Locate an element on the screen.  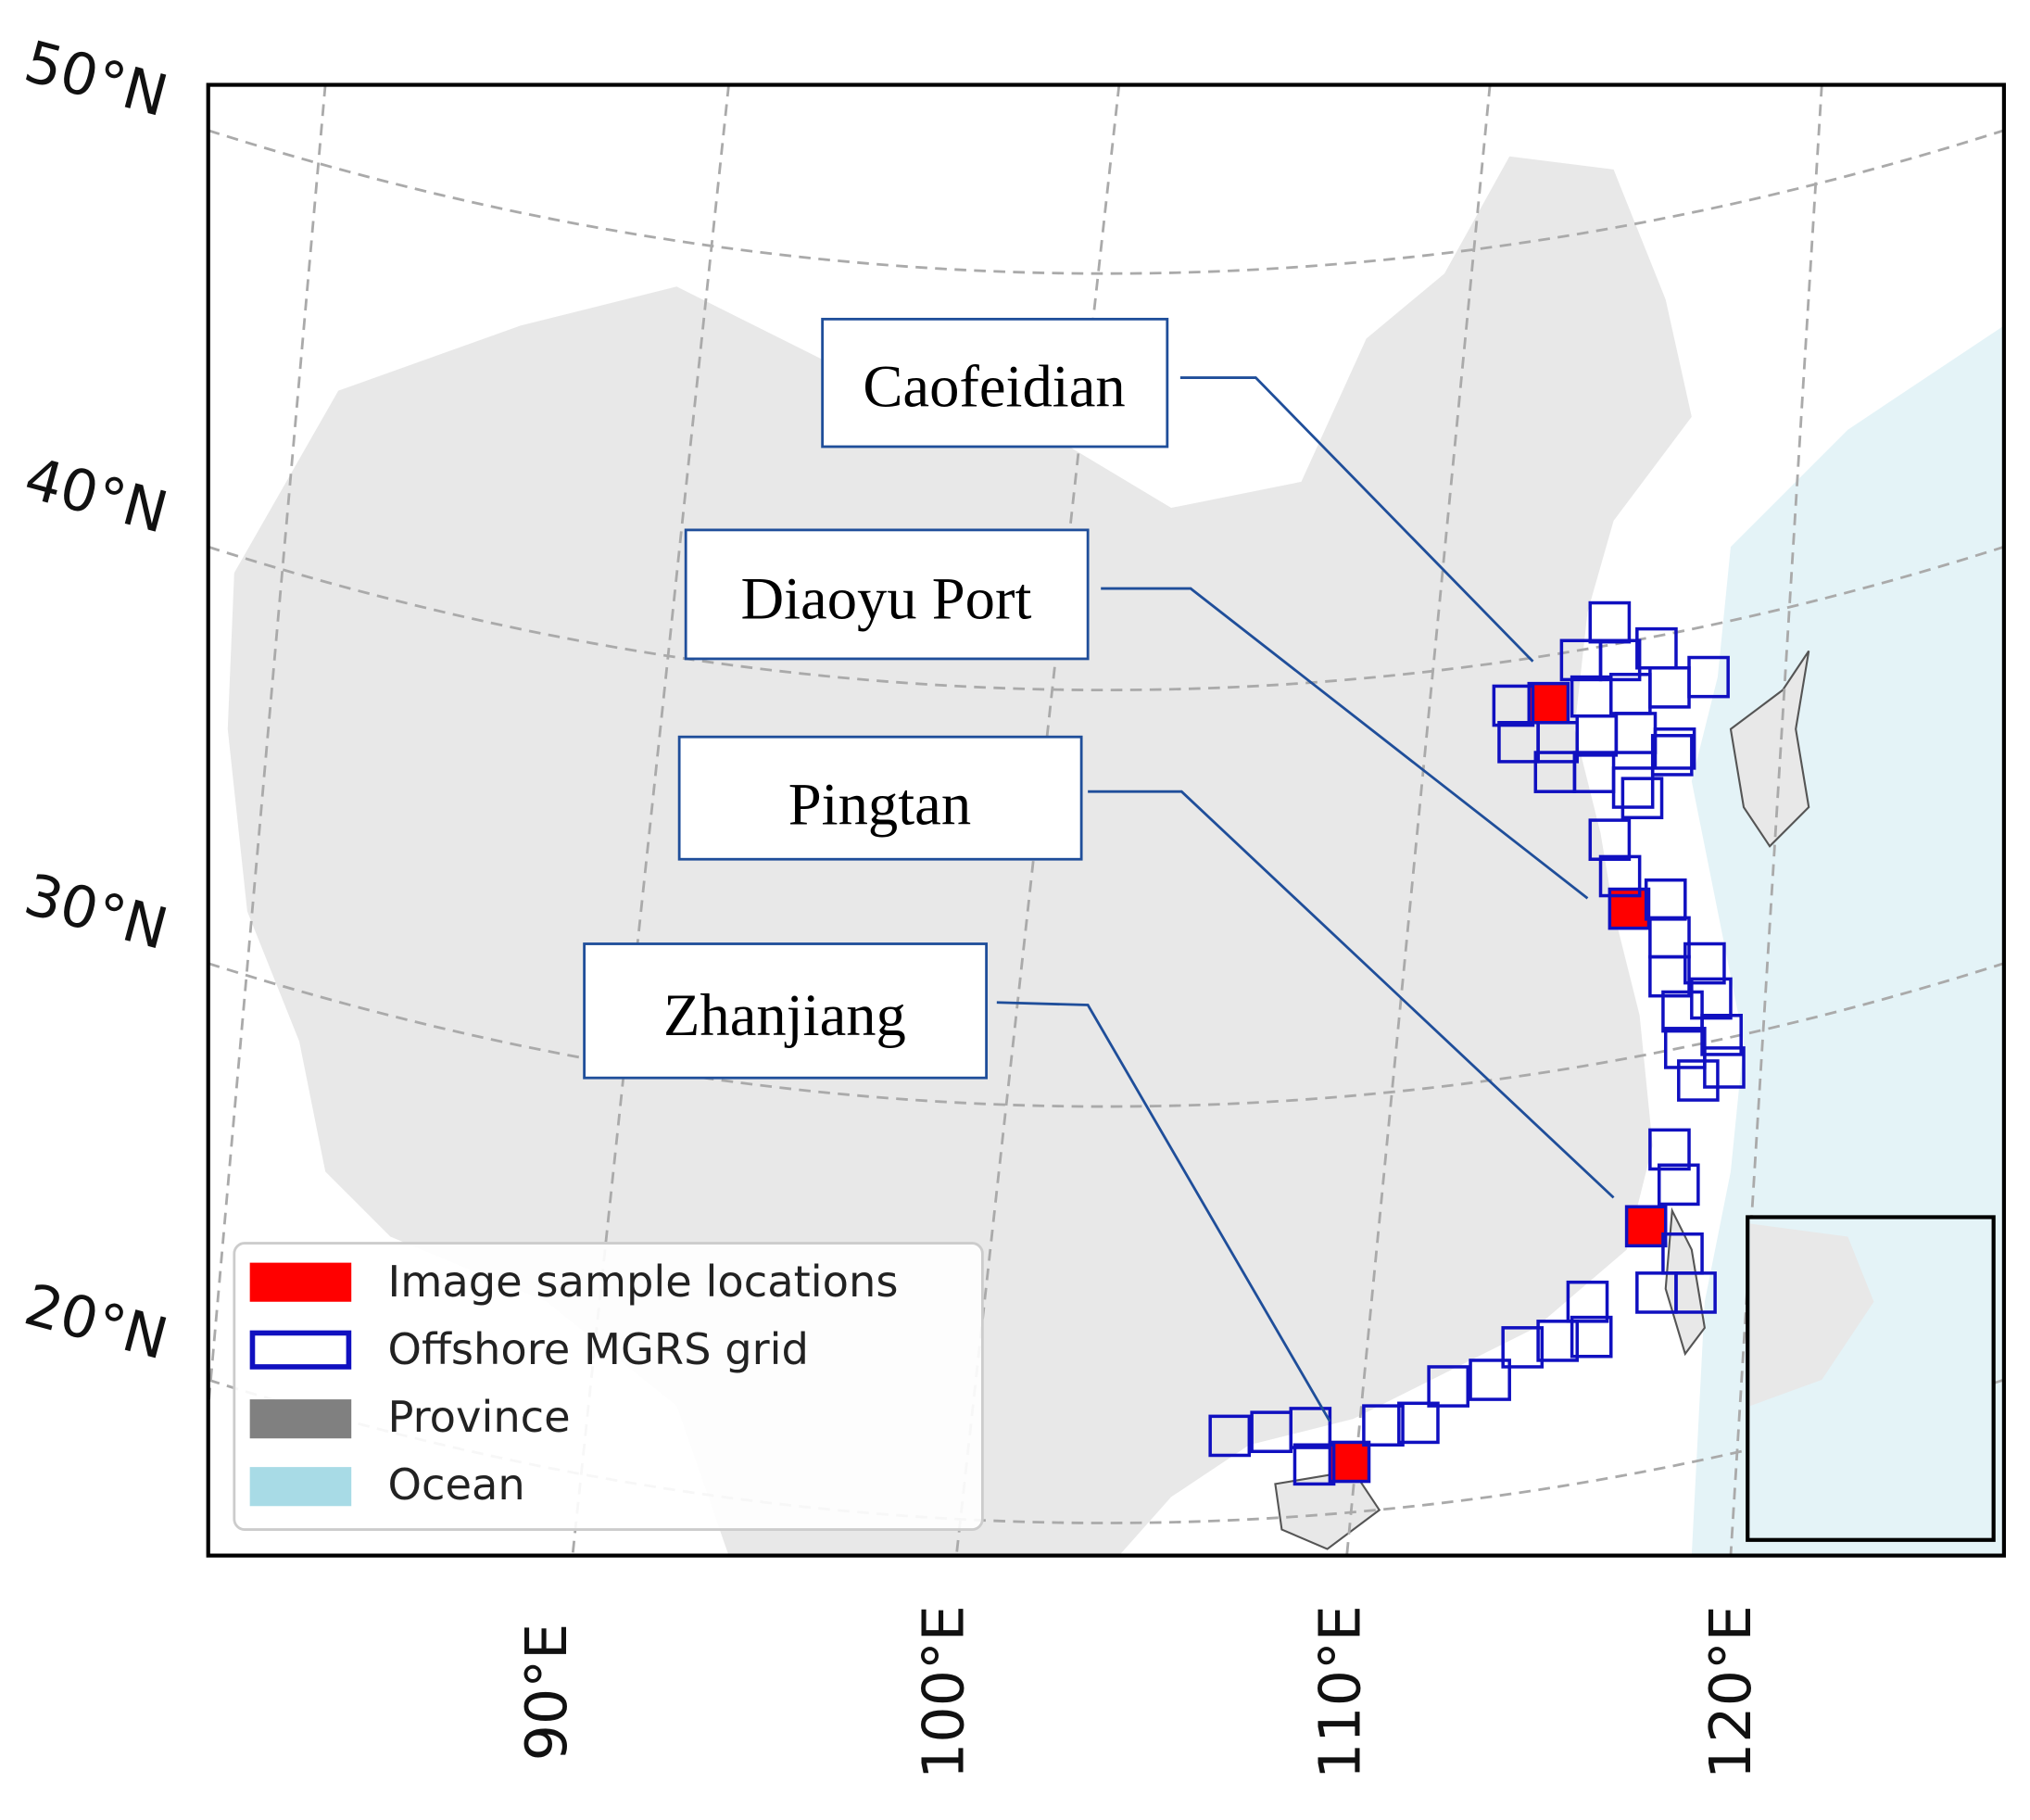
taiwan is located at coordinates (1685, 1282).